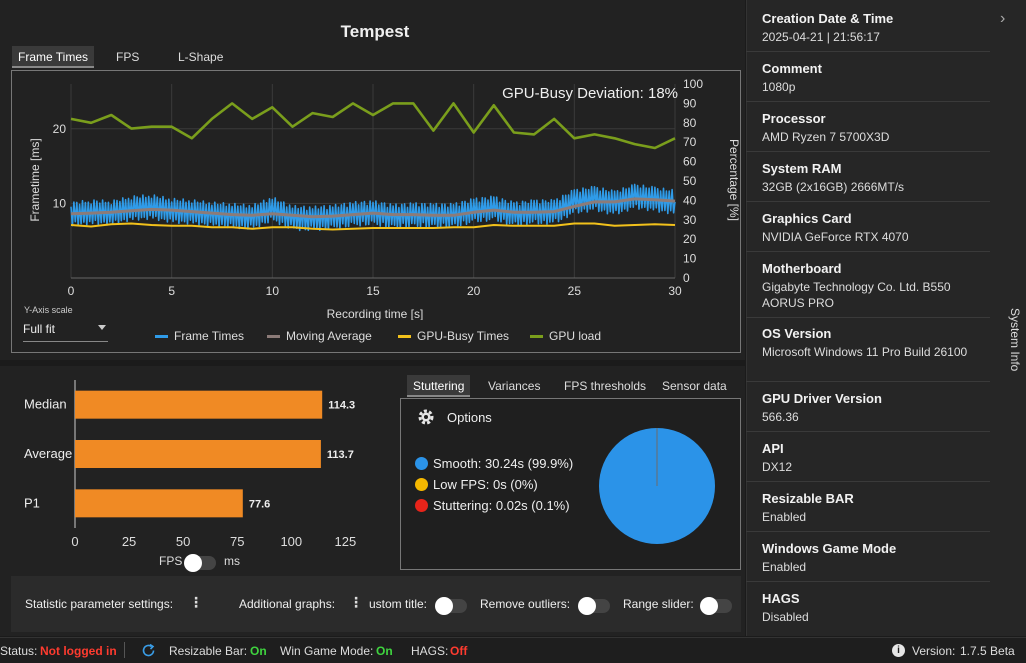 This screenshot has width=1026, height=663. What do you see at coordinates (575, 336) in the screenshot?
I see `legend-label: GPU load` at bounding box center [575, 336].